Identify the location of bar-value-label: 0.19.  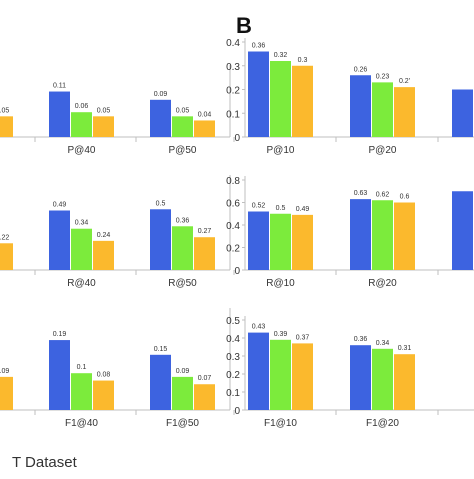
(60, 334).